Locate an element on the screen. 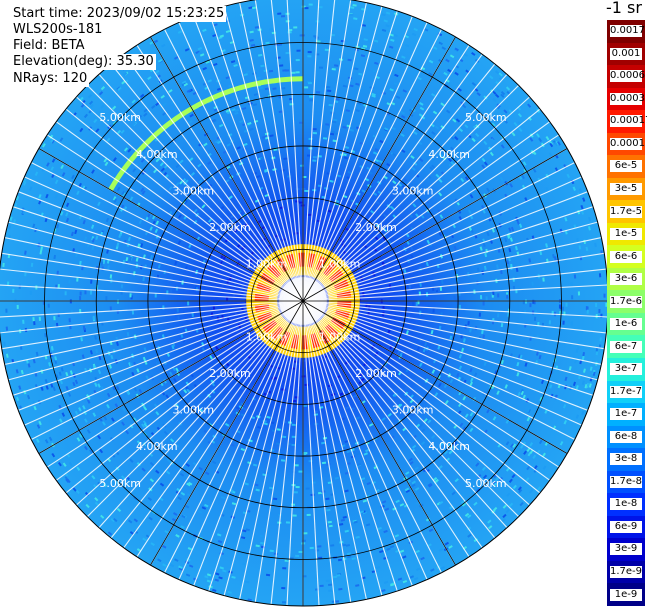  colorbar-label: 1.7e-5 is located at coordinates (626, 211).